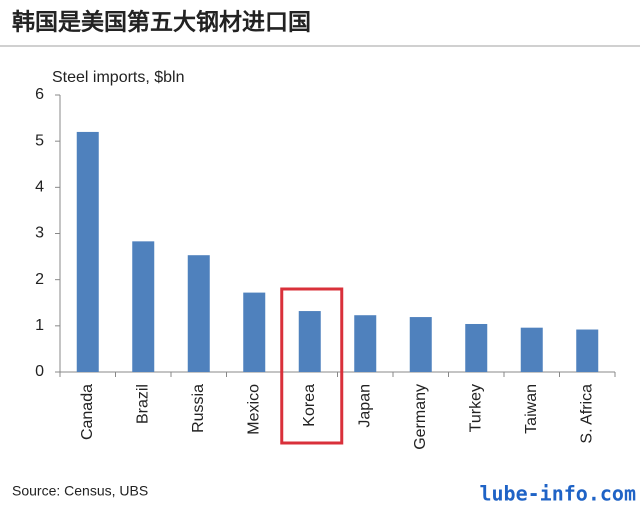 The height and width of the screenshot is (506, 640). What do you see at coordinates (39, 140) in the screenshot?
I see `y-tick-label: 5` at bounding box center [39, 140].